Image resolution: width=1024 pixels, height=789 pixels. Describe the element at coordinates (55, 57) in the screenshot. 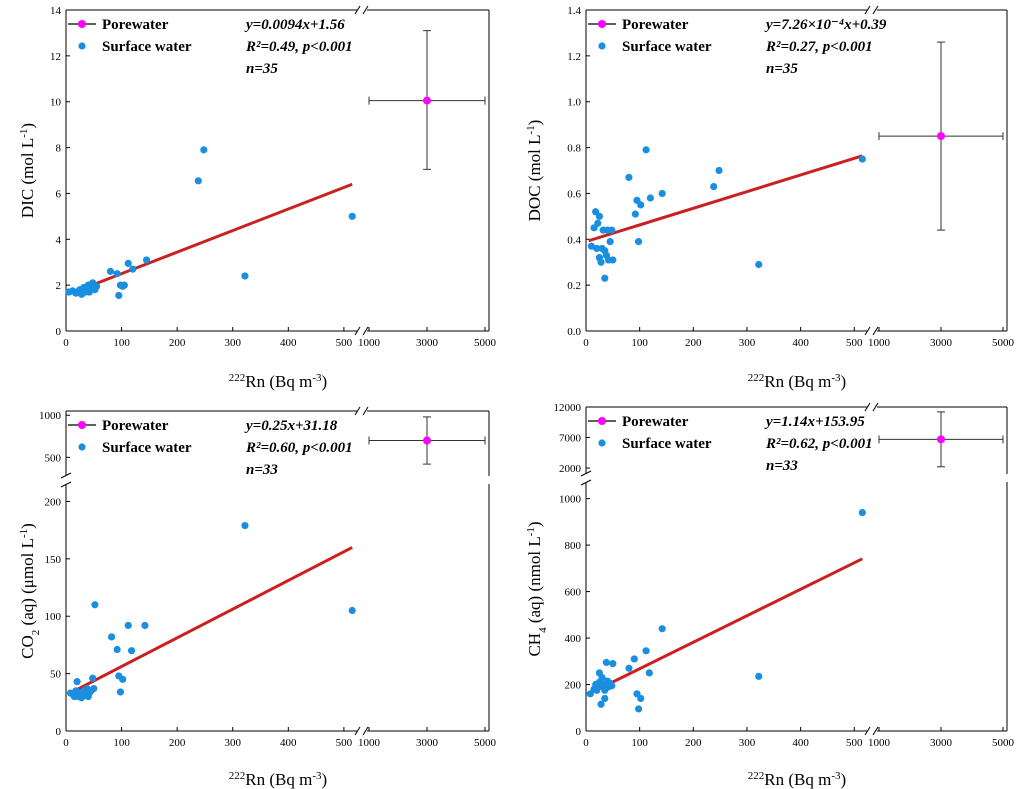

I see `y-tick-label: 12` at that location.